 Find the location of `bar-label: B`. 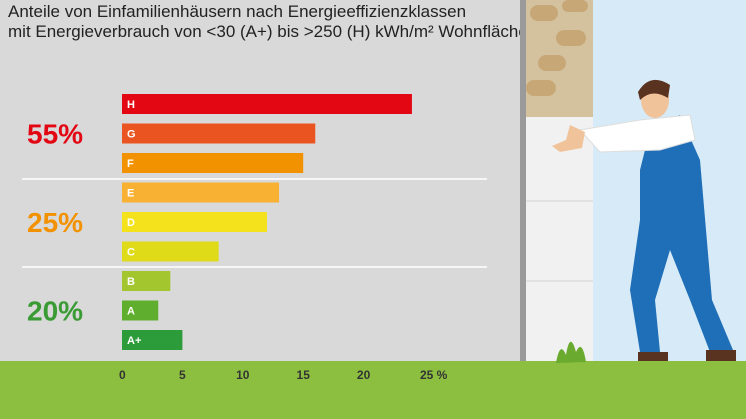

bar-label: B is located at coordinates (131, 282).